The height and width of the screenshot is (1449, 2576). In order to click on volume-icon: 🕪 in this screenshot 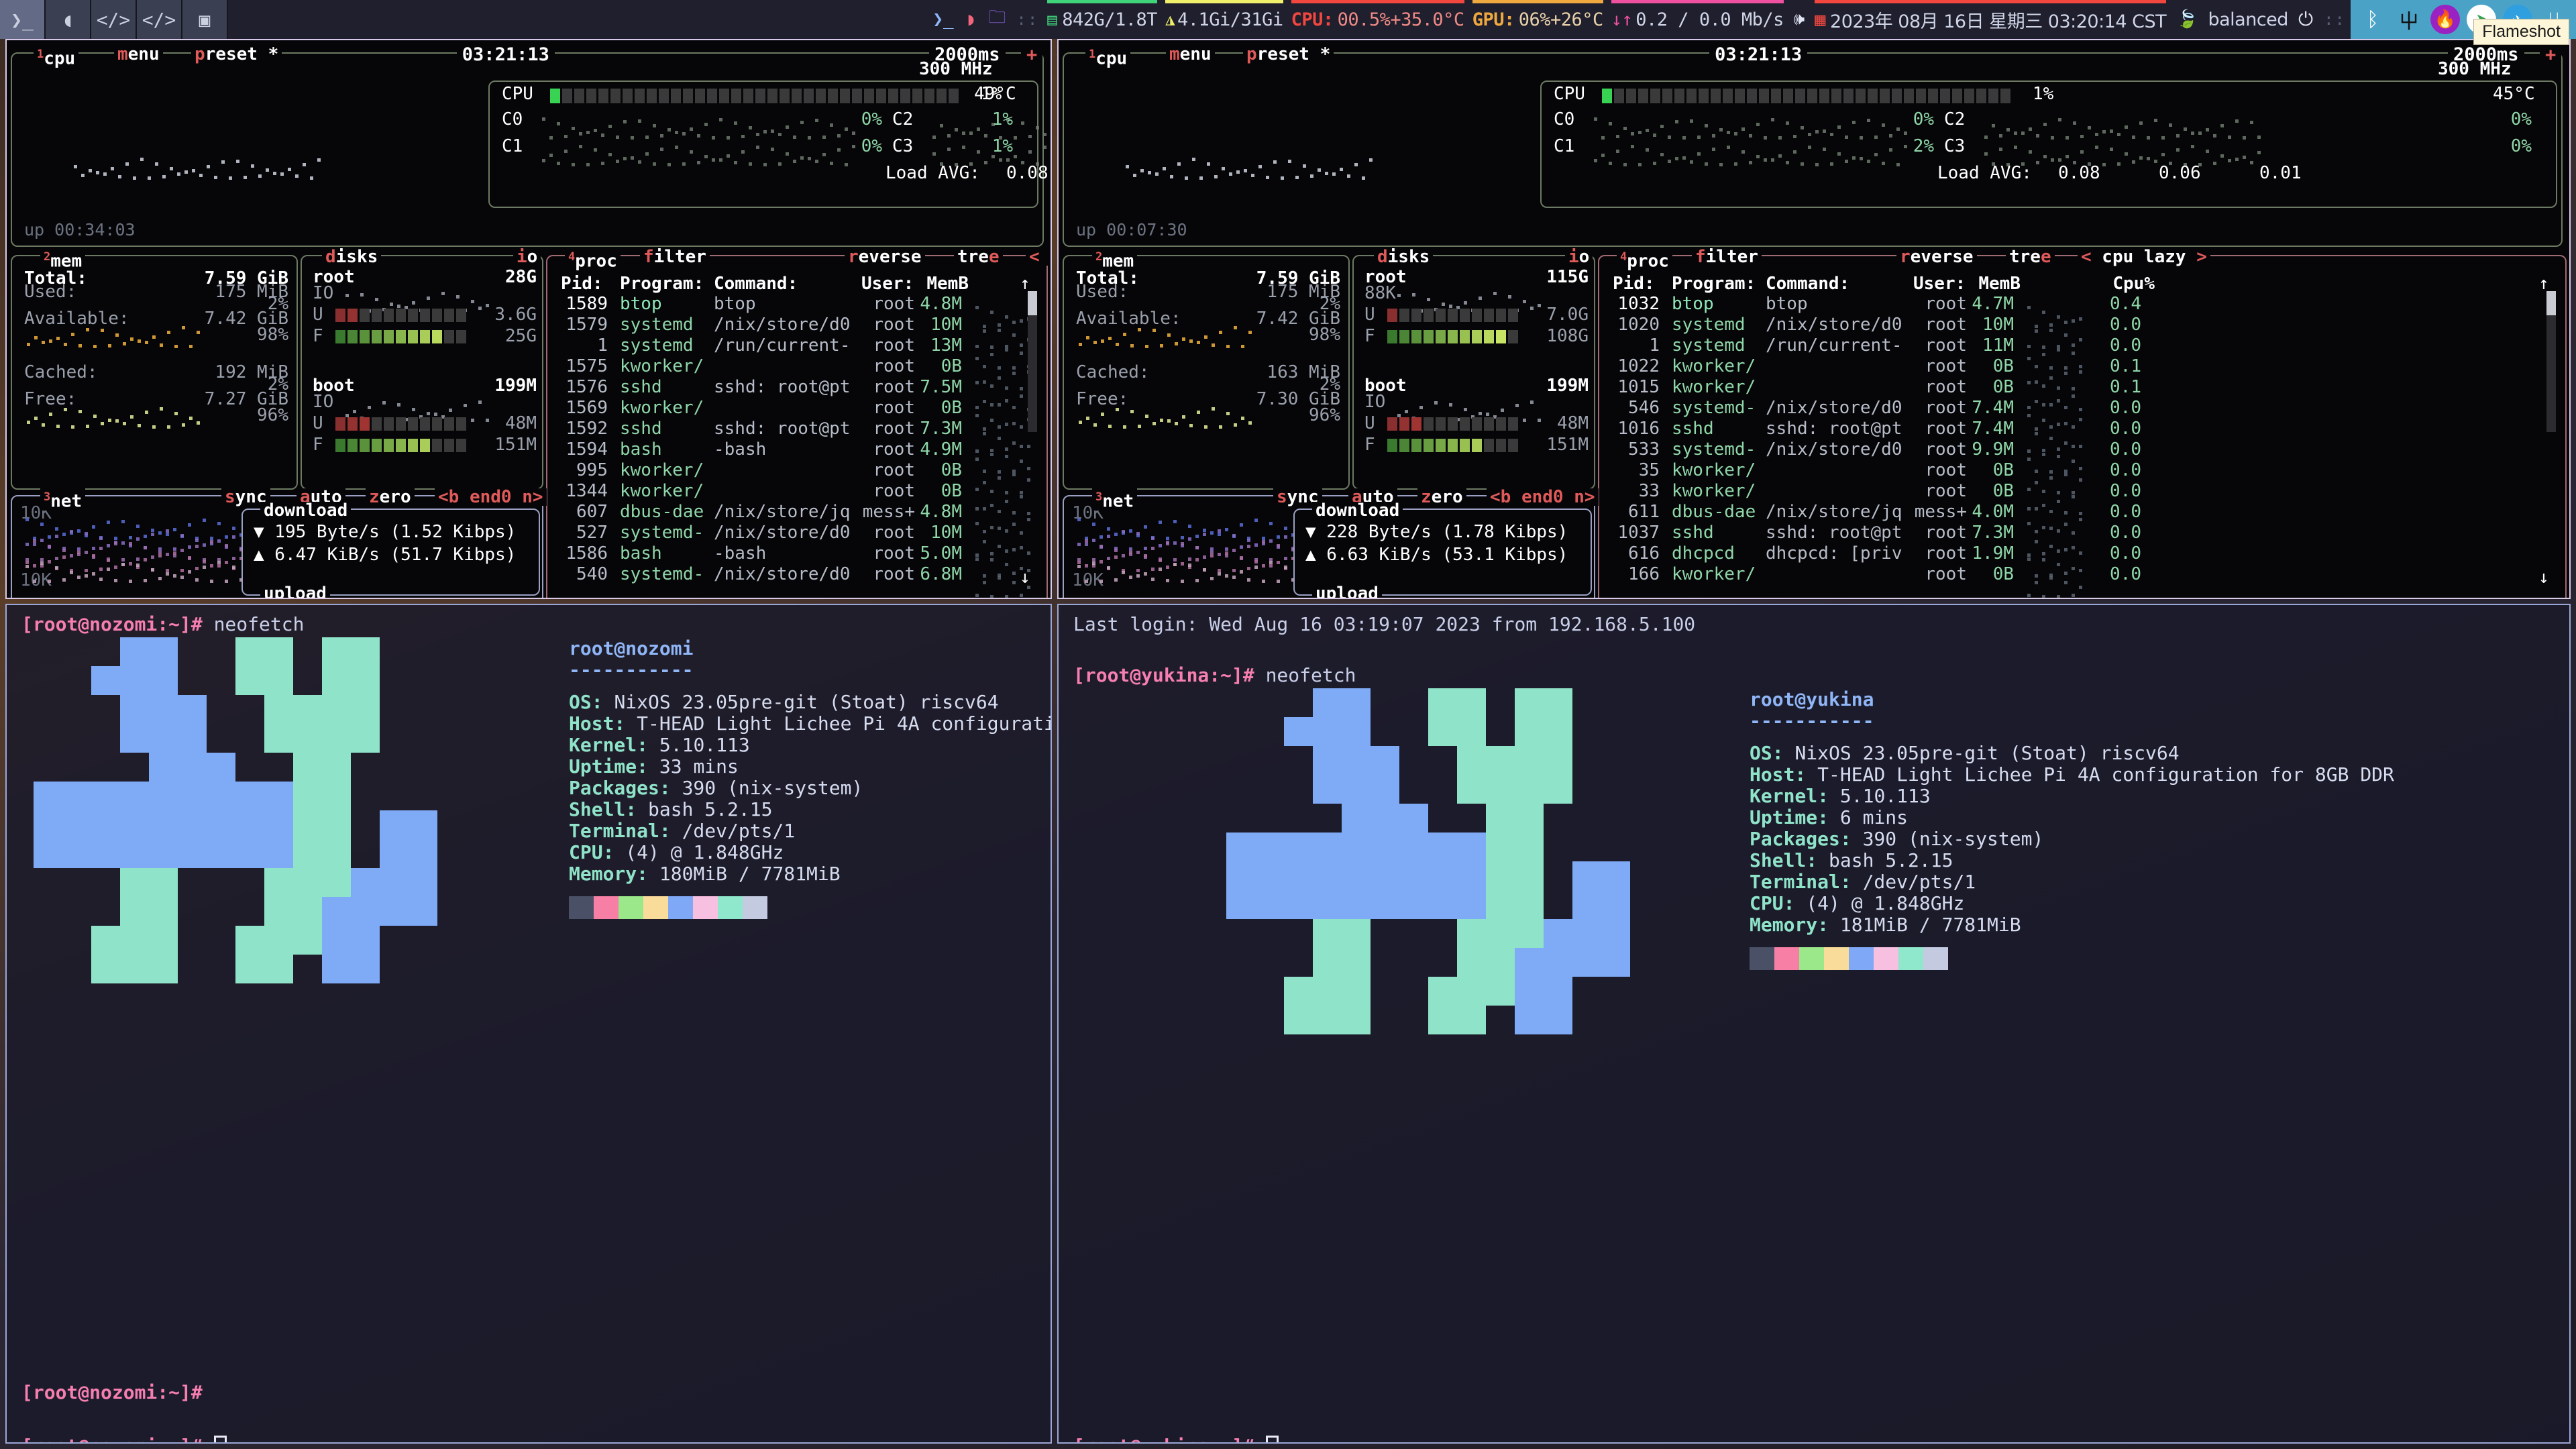, I will do `click(1799, 19)`.